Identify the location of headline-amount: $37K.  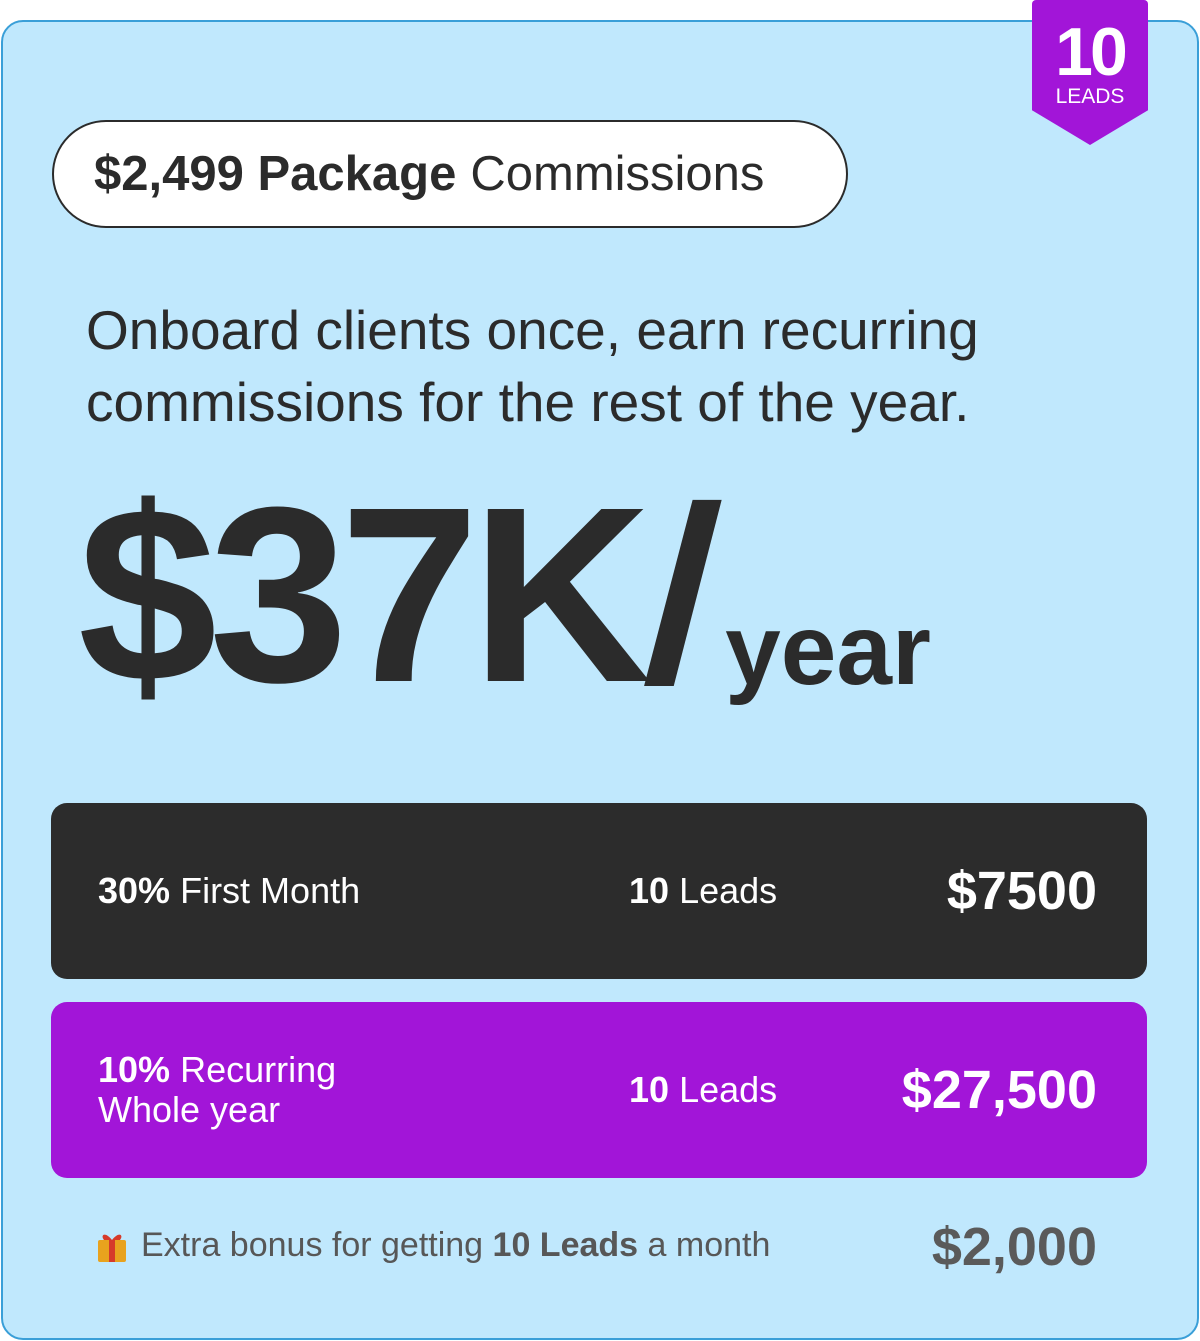
(365, 594).